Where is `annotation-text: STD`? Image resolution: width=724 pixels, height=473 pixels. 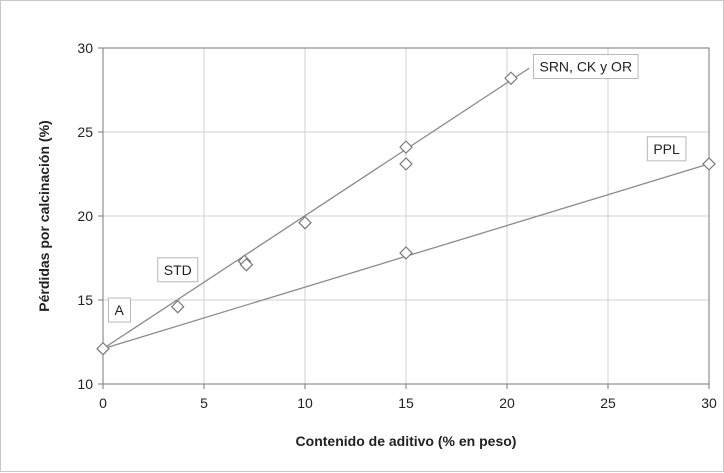
annotation-text: STD is located at coordinates (178, 270).